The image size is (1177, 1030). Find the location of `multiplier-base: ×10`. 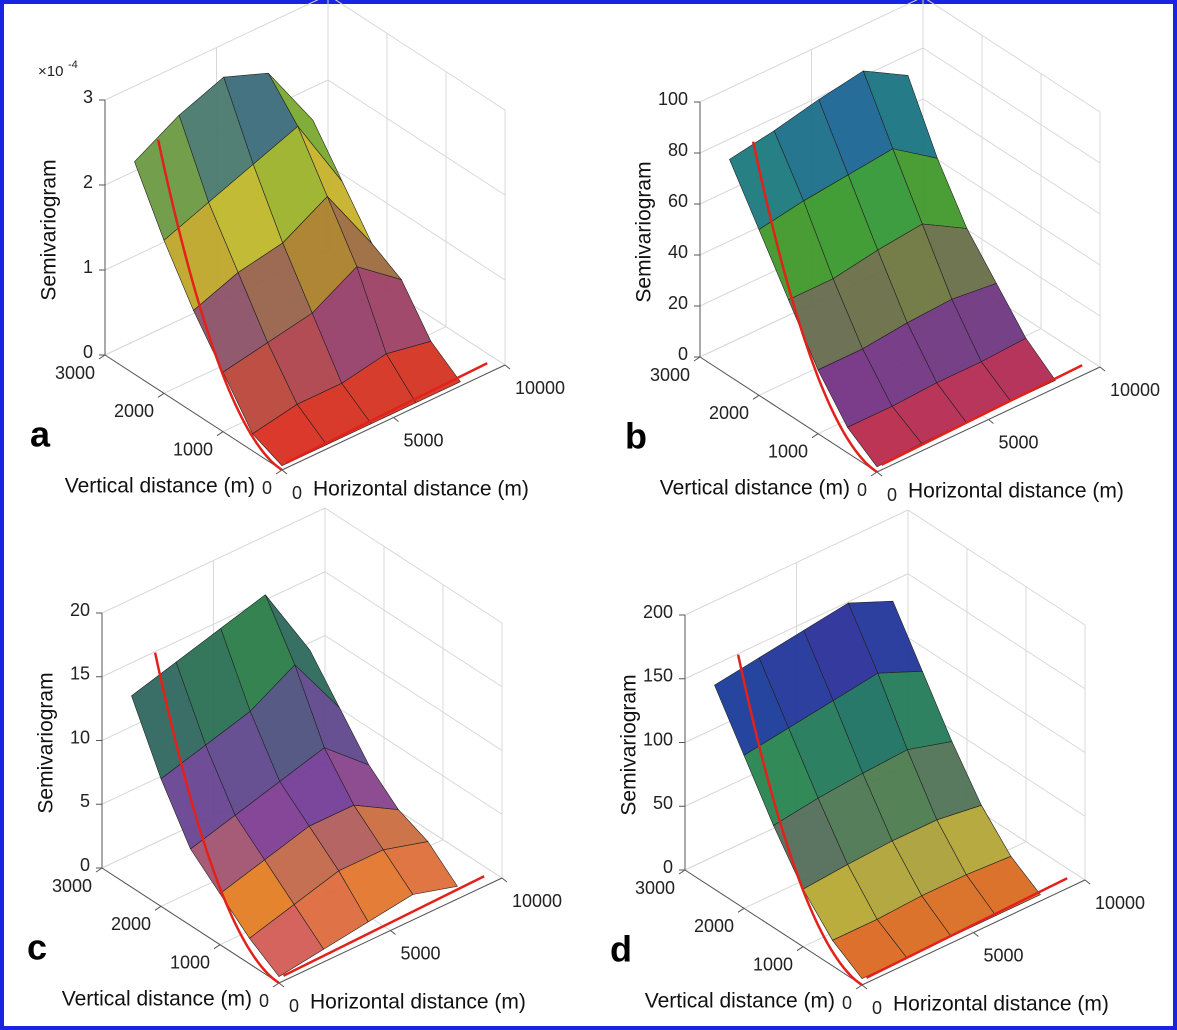

multiplier-base: ×10 is located at coordinates (50, 71).